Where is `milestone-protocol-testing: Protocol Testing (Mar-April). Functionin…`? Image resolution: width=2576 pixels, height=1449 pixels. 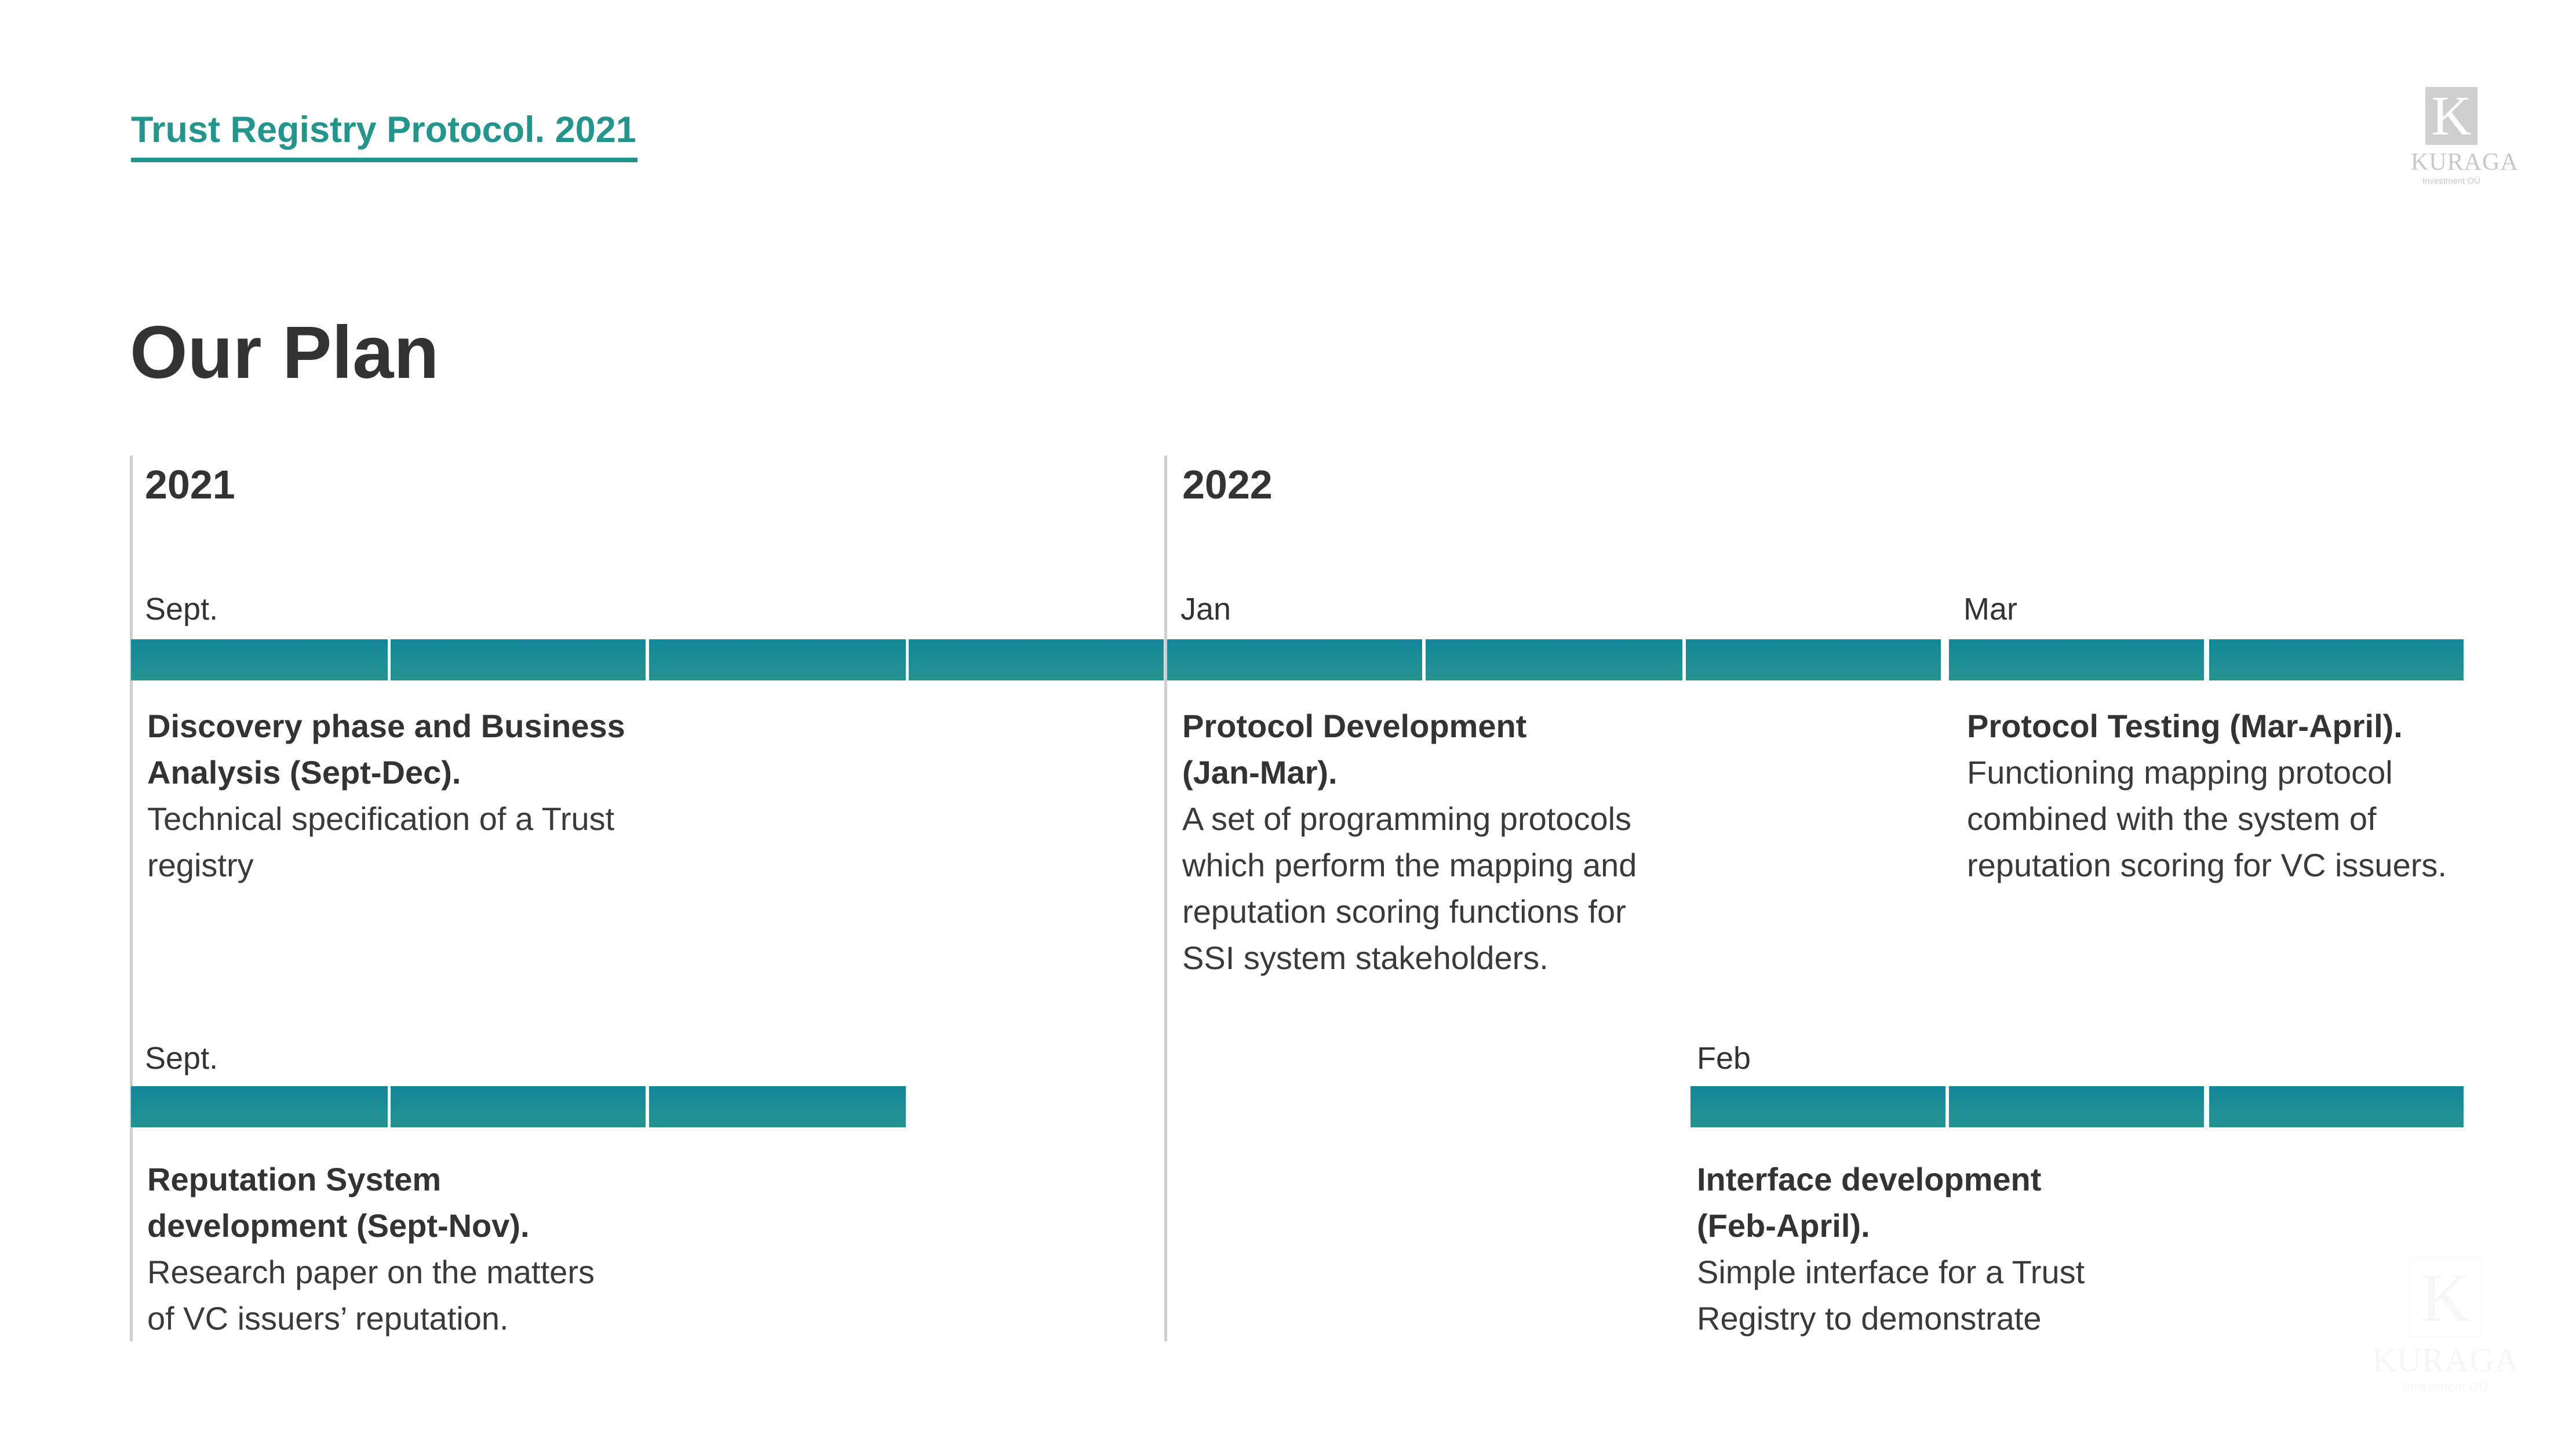 milestone-protocol-testing: Protocol Testing (Mar-April). Functionin… is located at coordinates (2207, 796).